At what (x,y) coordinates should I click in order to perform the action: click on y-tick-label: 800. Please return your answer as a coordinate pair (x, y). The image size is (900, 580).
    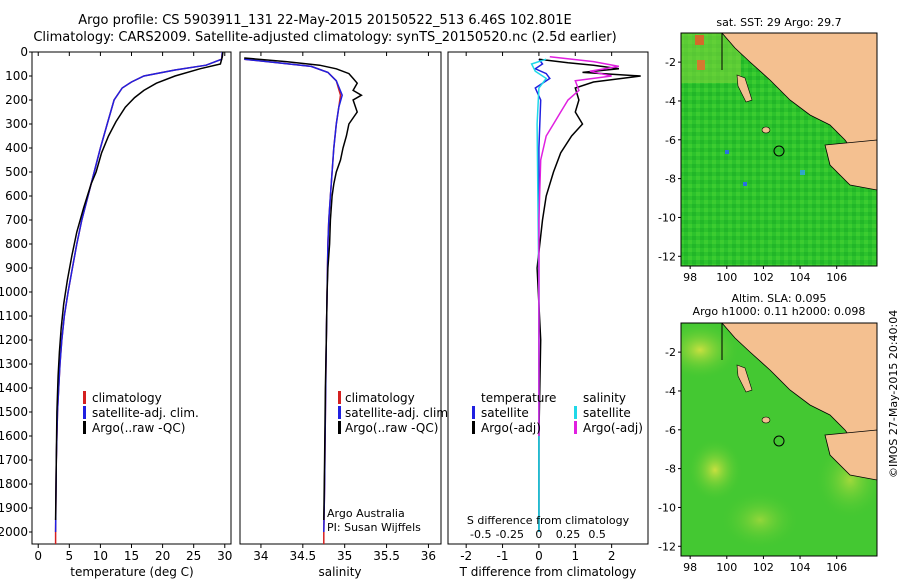
    Looking at the image, I should click on (16, 244).